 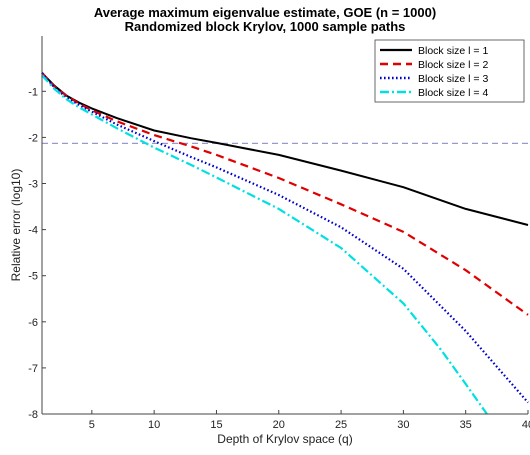 What do you see at coordinates (33, 323) in the screenshot?
I see `y-tick-label: -6` at bounding box center [33, 323].